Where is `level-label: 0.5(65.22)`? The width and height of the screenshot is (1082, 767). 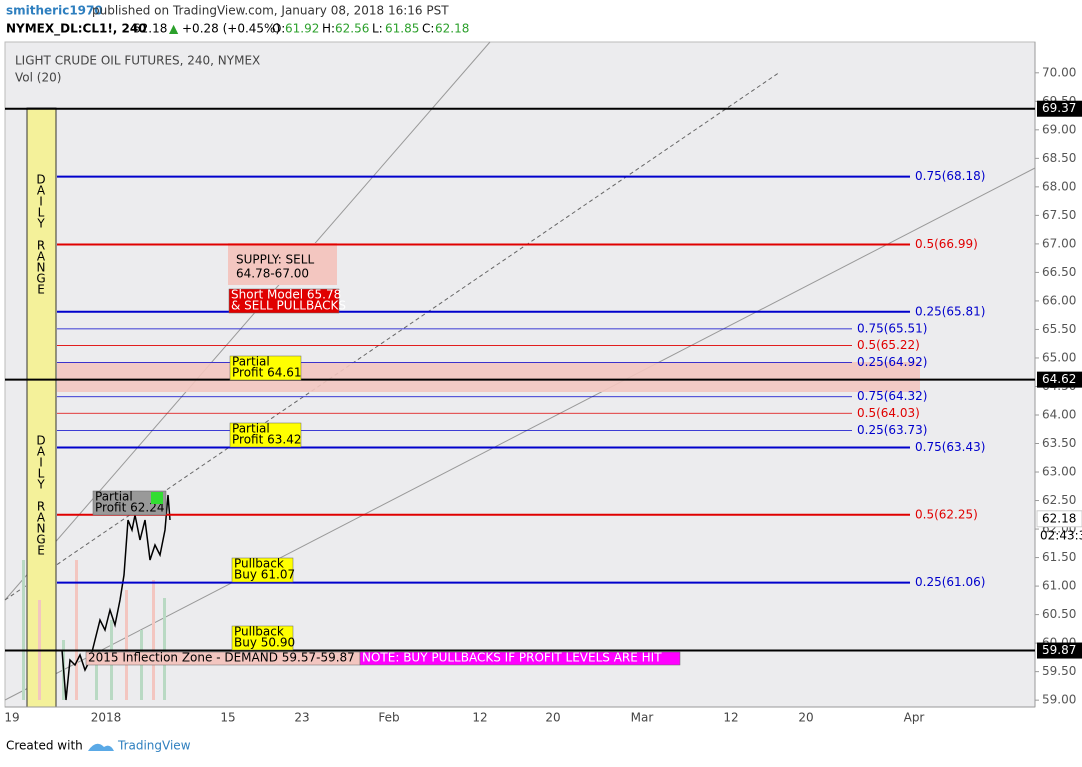
level-label: 0.5(65.22) is located at coordinates (888, 345).